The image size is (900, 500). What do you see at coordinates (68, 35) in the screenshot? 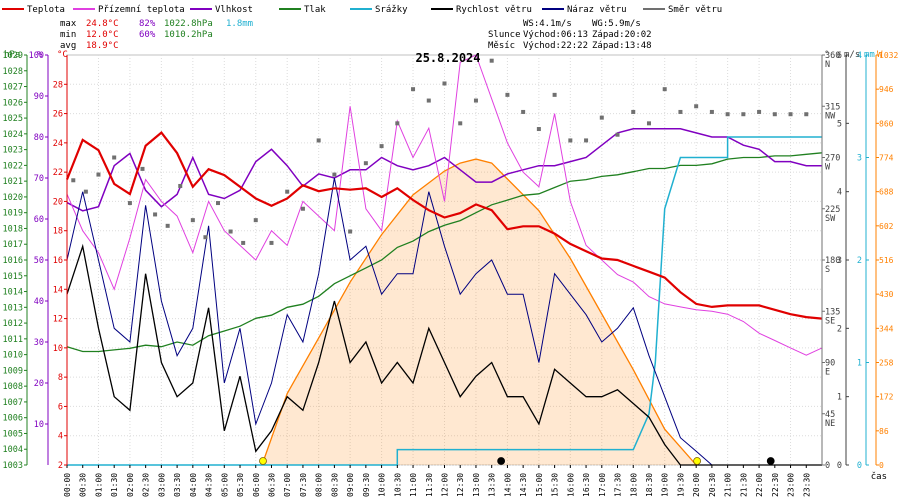
I see `stat-min-label: min` at bounding box center [68, 35].